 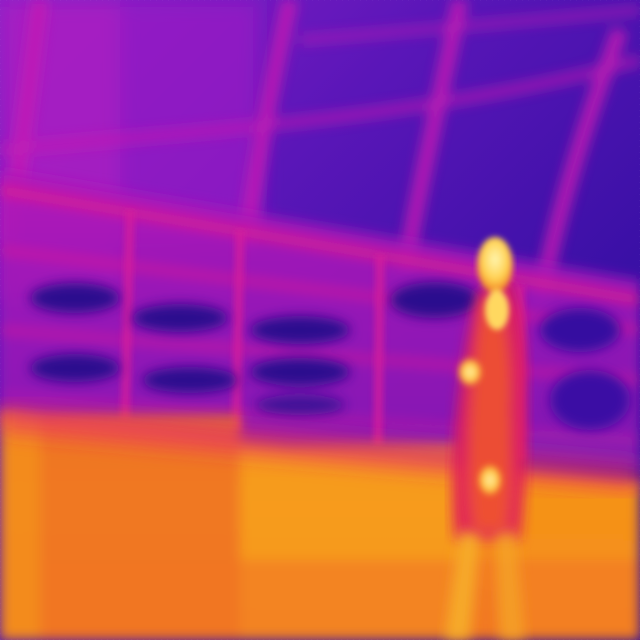 I want to click on person-head, so click(x=495, y=283).